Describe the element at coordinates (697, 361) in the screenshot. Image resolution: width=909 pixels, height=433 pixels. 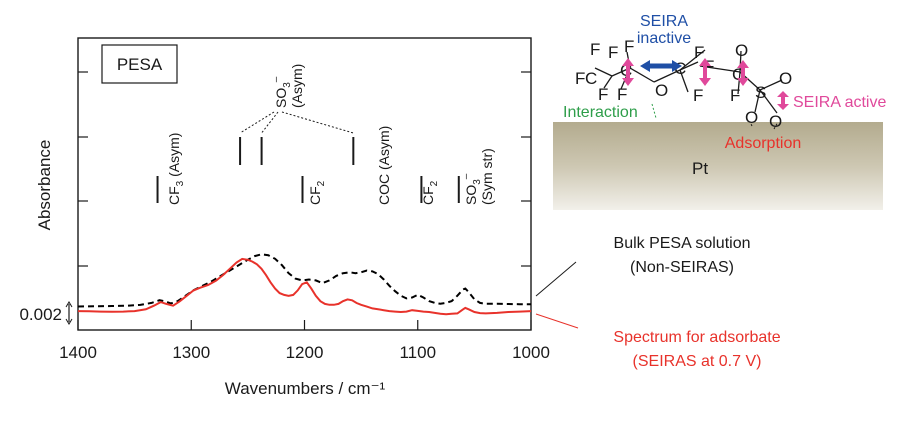
I see `legend-ads-line2: (SEIRAS at 0.7 V)` at that location.